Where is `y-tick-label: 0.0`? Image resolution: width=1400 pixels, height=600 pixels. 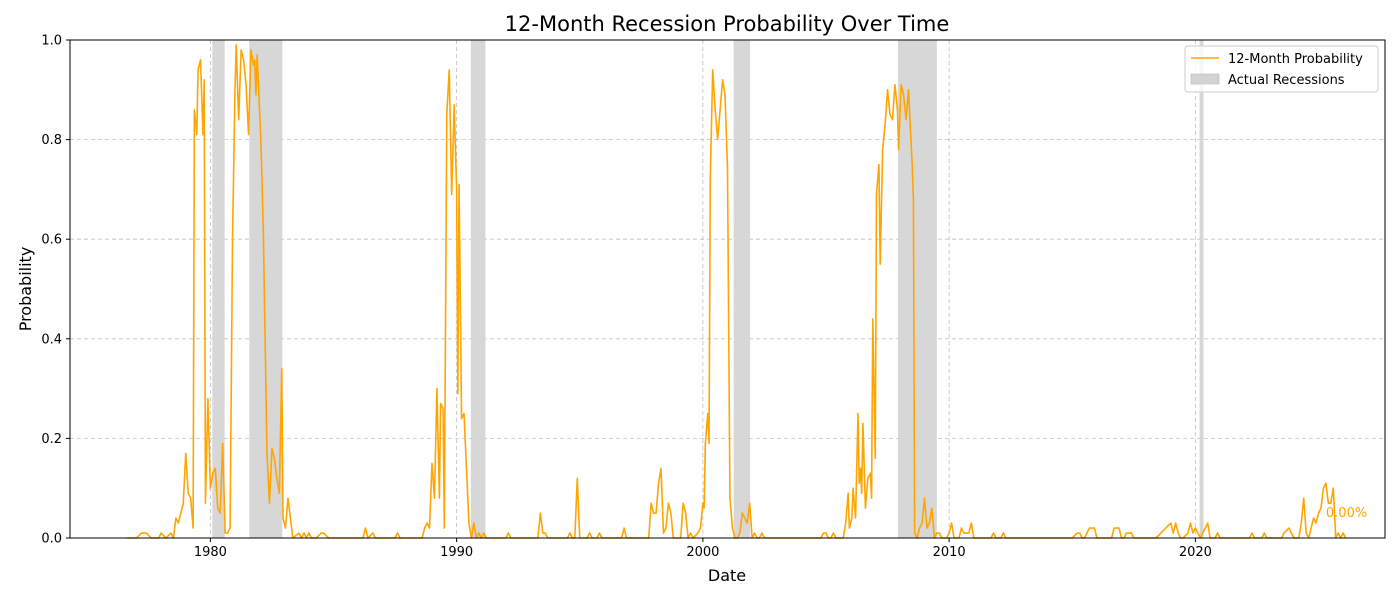
y-tick-label: 0.0 is located at coordinates (51, 539).